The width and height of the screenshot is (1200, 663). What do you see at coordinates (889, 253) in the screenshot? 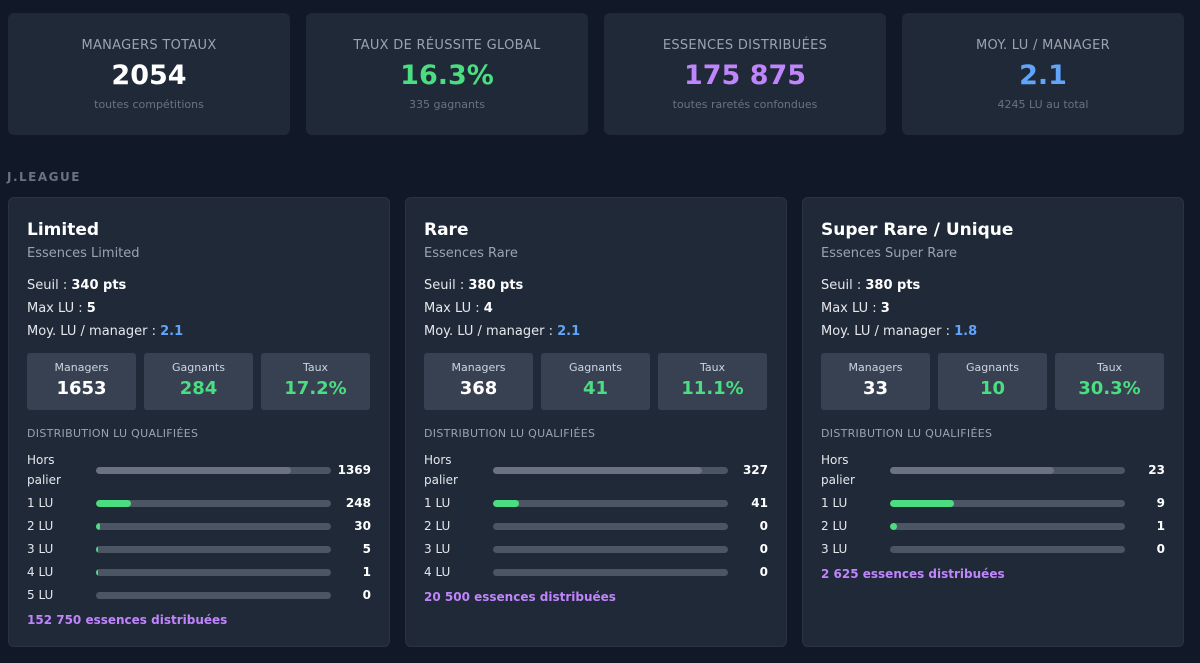
I see `tier-subtitle: Essences Super Rare` at bounding box center [889, 253].